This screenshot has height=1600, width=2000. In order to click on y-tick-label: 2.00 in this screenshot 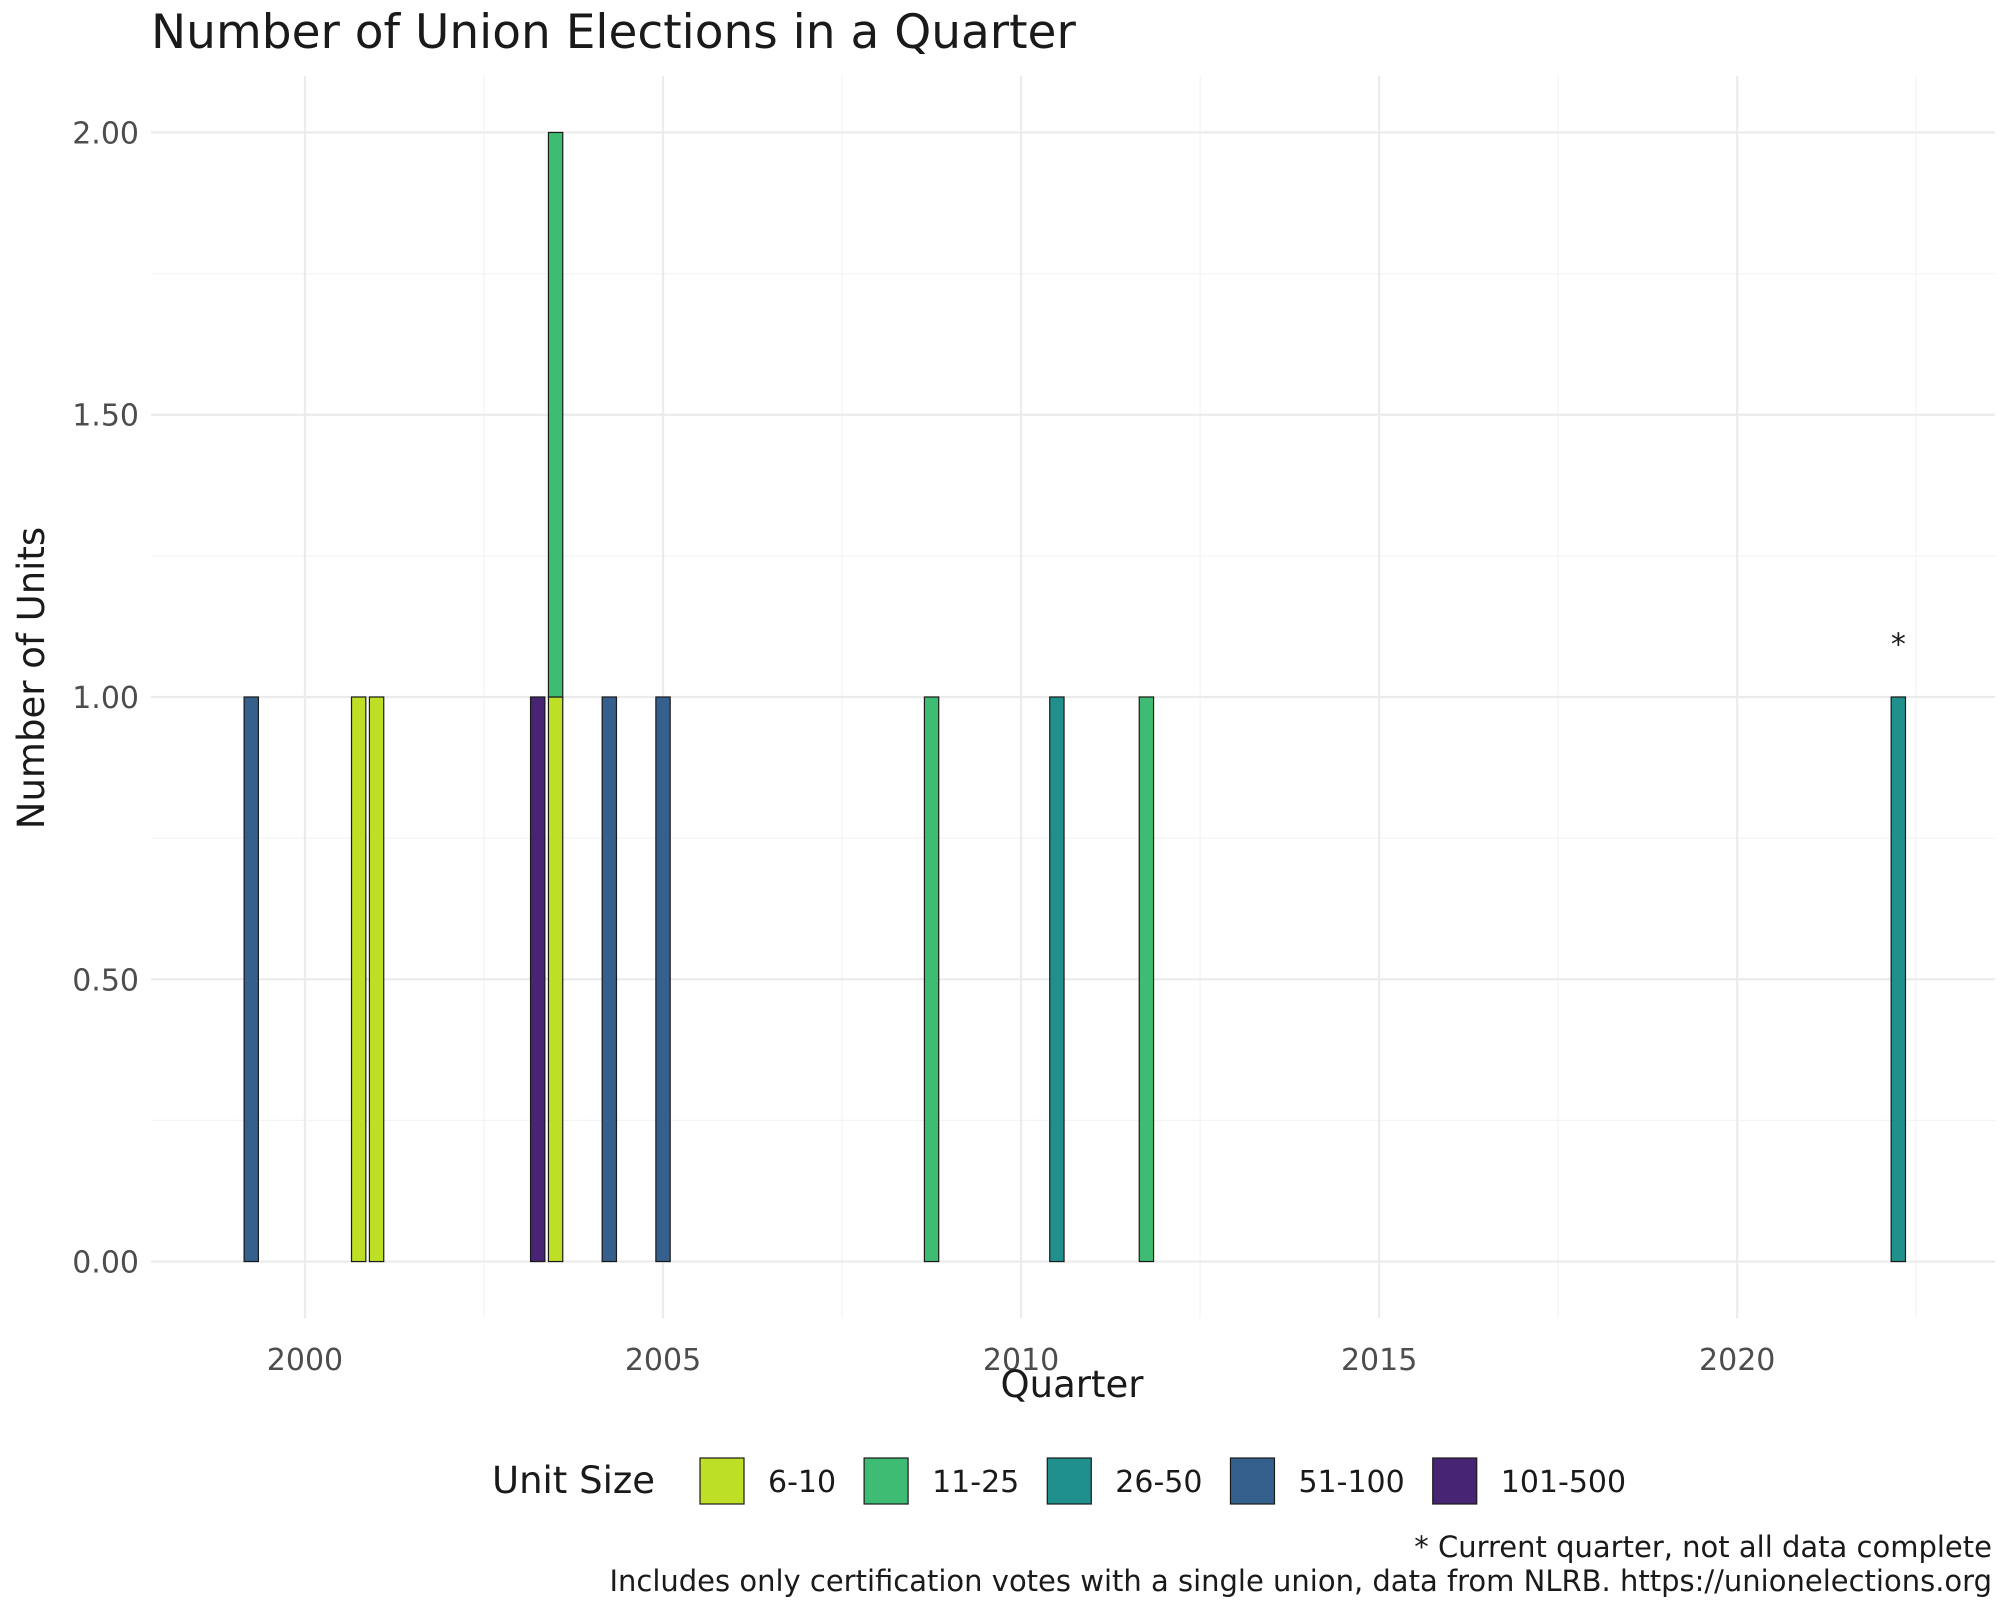, I will do `click(105, 133)`.